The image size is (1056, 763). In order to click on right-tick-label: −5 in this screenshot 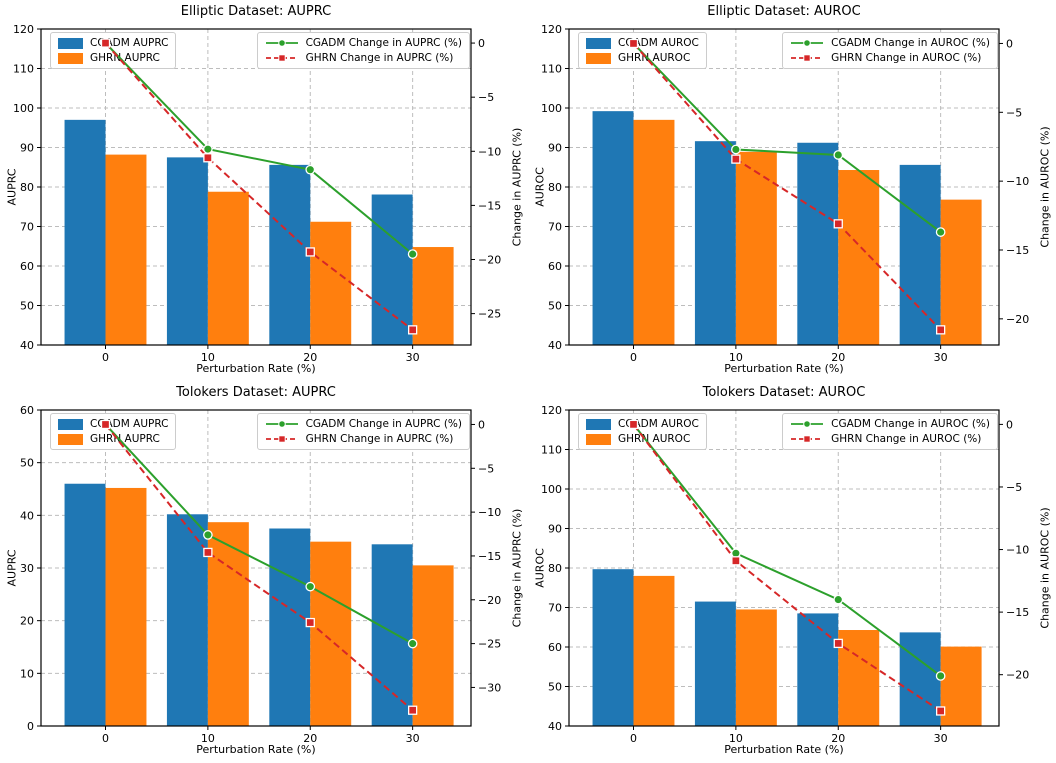, I will do `click(486, 97)`.